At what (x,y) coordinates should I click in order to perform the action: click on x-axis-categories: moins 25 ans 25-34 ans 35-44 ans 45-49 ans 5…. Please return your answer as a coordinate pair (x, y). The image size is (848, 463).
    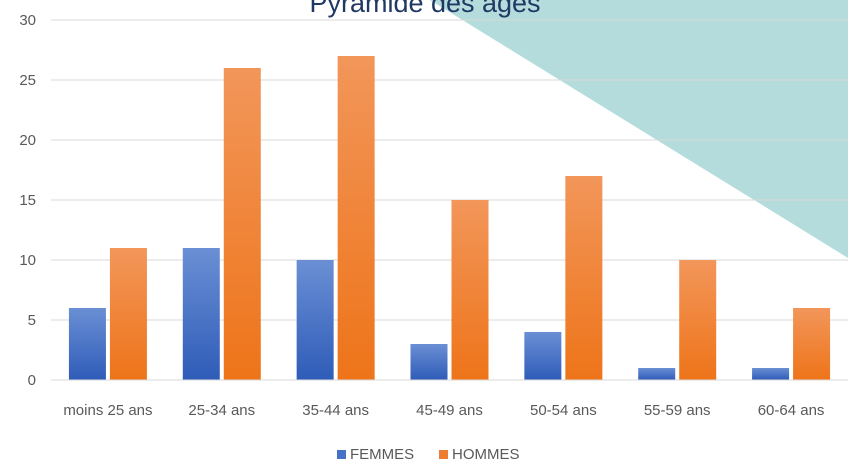
    Looking at the image, I should click on (443, 410).